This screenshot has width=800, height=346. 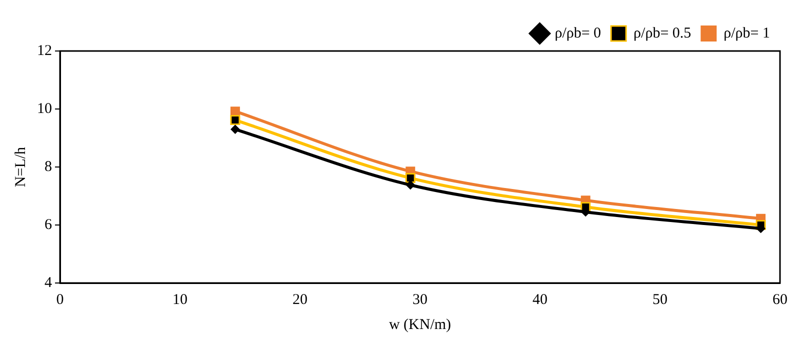 What do you see at coordinates (180, 300) in the screenshot?
I see `x-tick-label: 10` at bounding box center [180, 300].